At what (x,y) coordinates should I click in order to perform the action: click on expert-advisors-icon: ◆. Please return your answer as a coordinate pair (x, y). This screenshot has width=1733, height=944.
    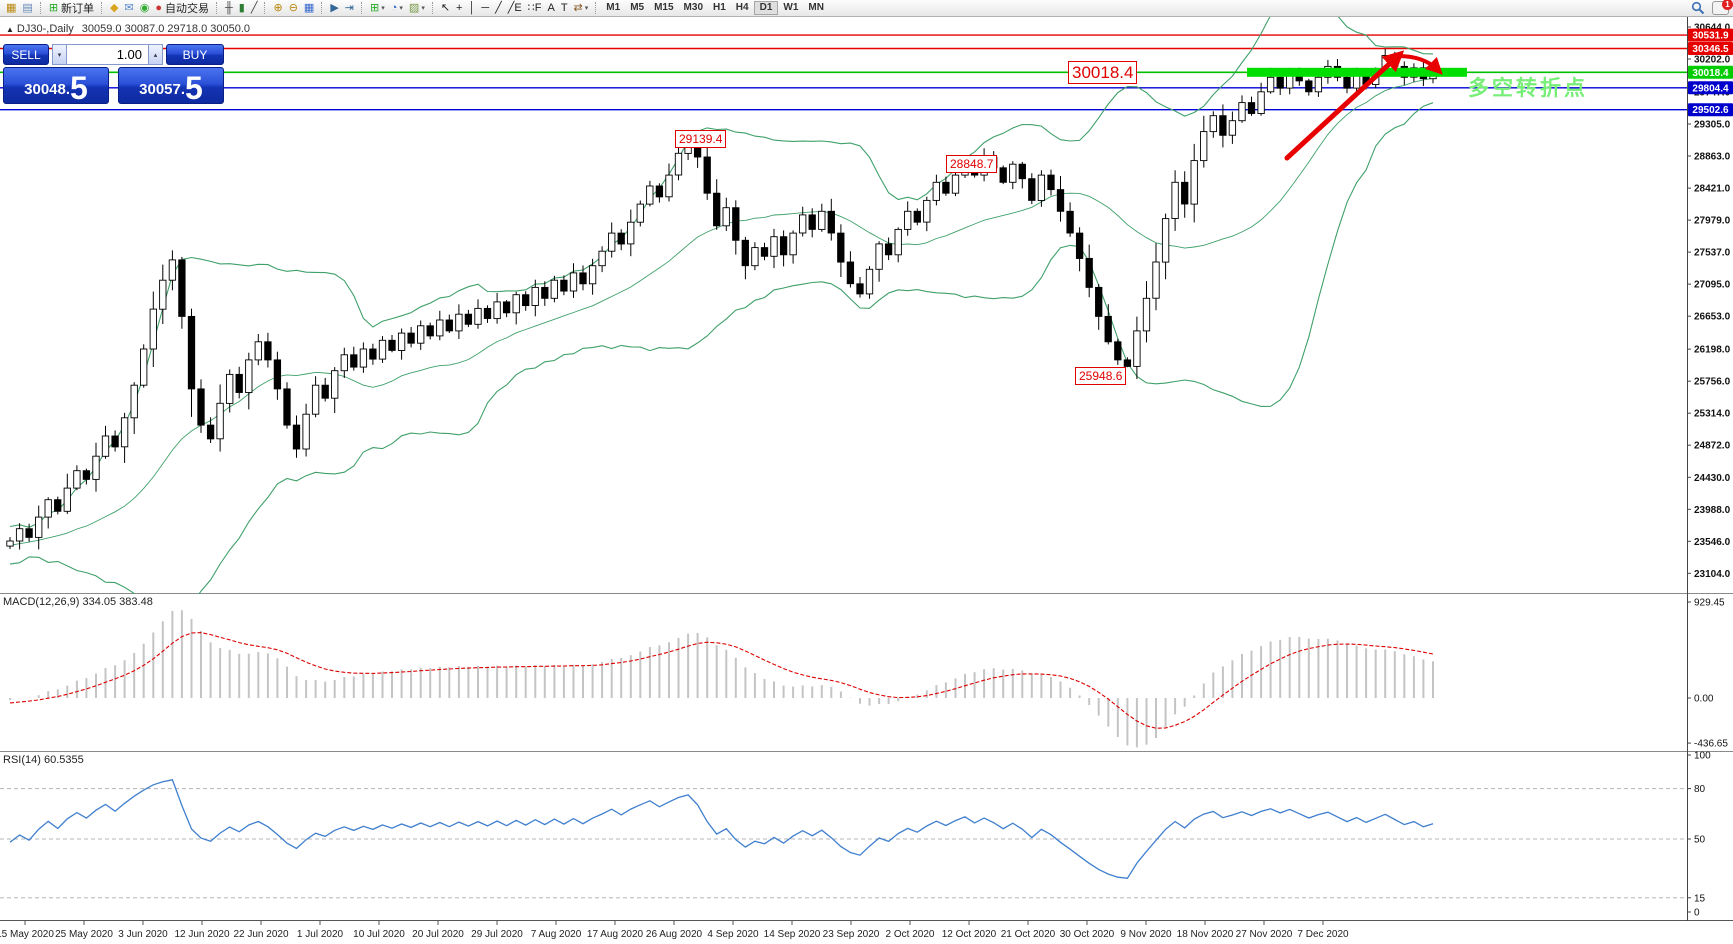
    Looking at the image, I should click on (114, 7).